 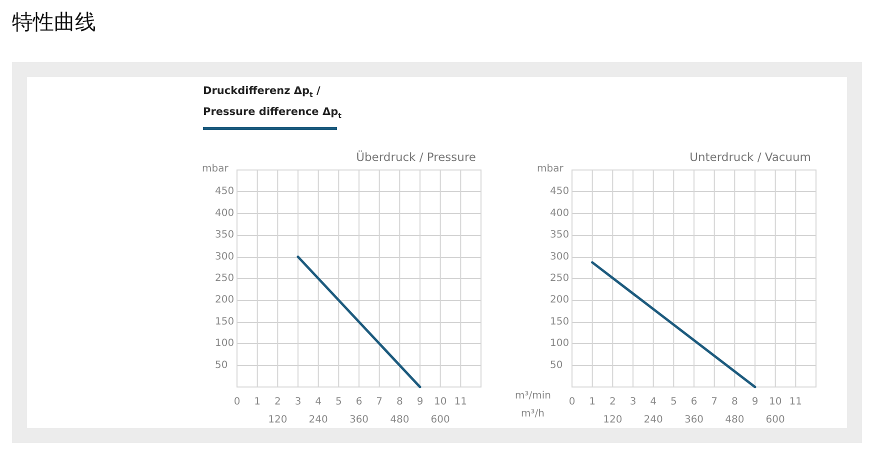 I want to click on x-axis-title: m³/min, so click(x=533, y=396).